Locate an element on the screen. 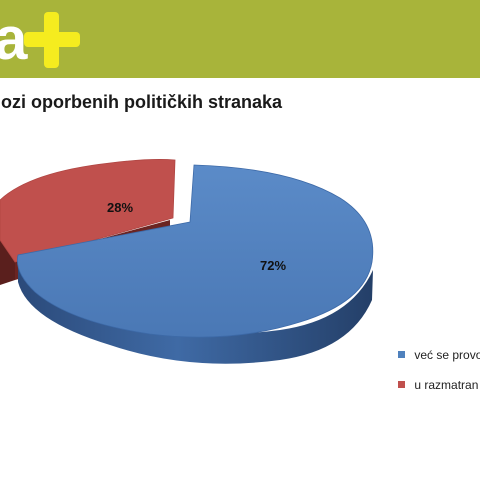 The width and height of the screenshot is (480, 480). legend-label-u-razmatran: u razmatran is located at coordinates (446, 384).